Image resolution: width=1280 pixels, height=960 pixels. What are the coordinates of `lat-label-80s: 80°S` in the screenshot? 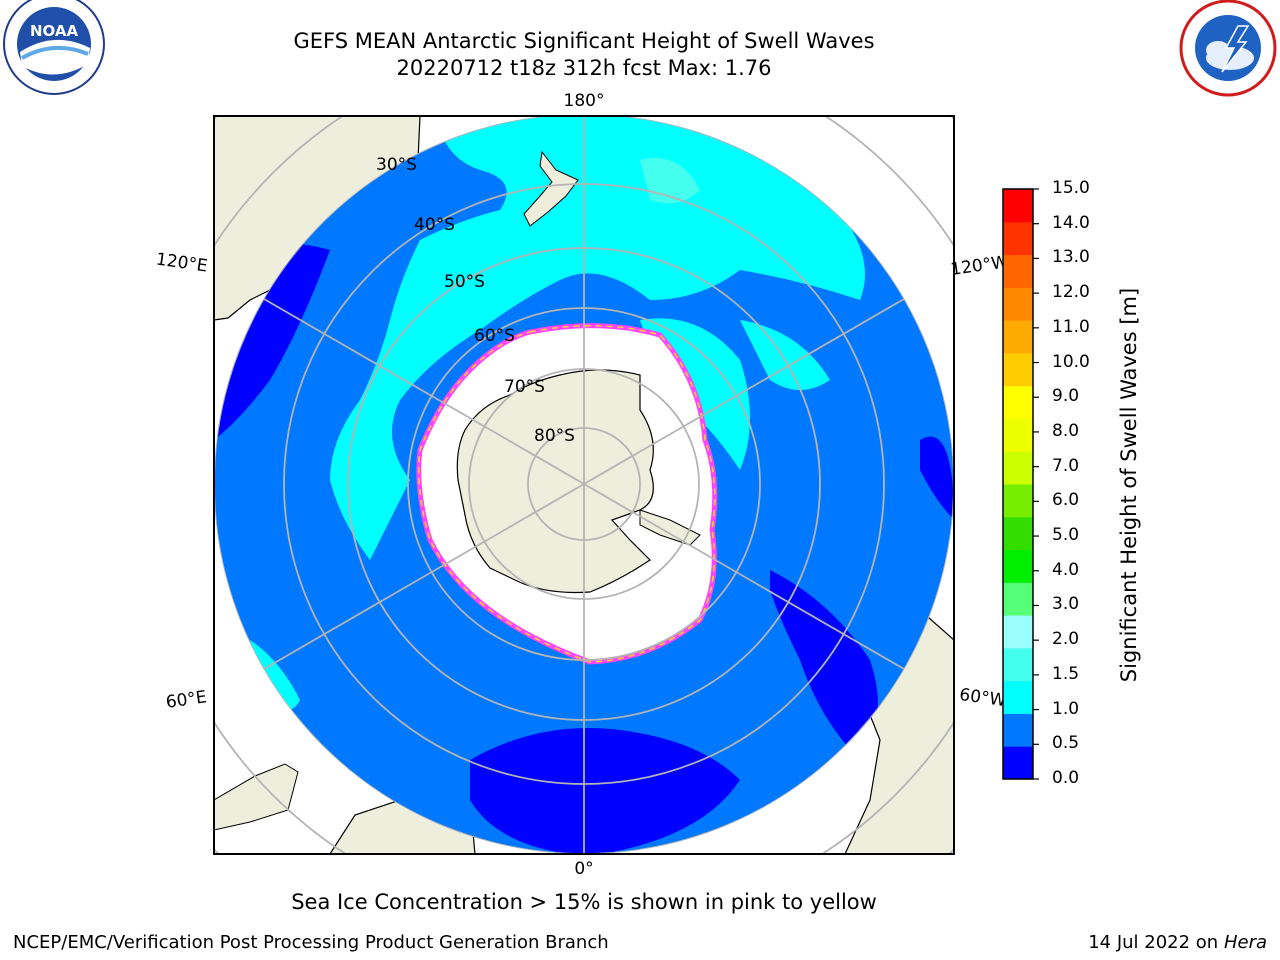 It's located at (554, 436).